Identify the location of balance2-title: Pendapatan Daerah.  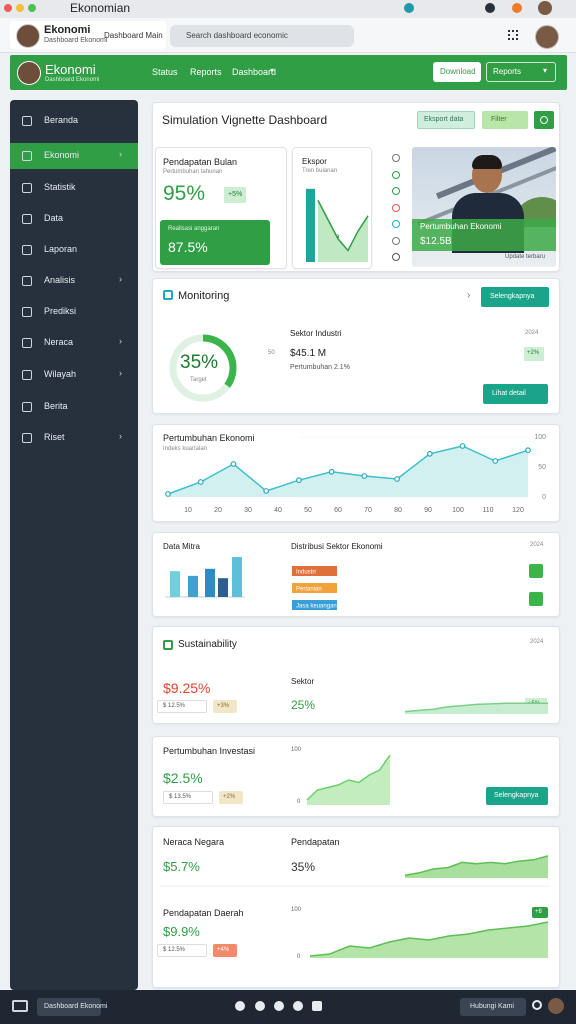
(203, 913).